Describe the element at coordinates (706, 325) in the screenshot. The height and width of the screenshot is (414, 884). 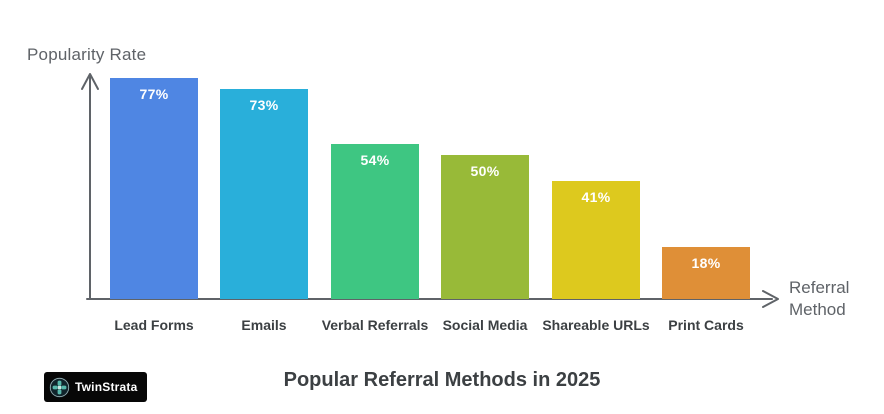
I see `bar-category-label: Print Cards` at that location.